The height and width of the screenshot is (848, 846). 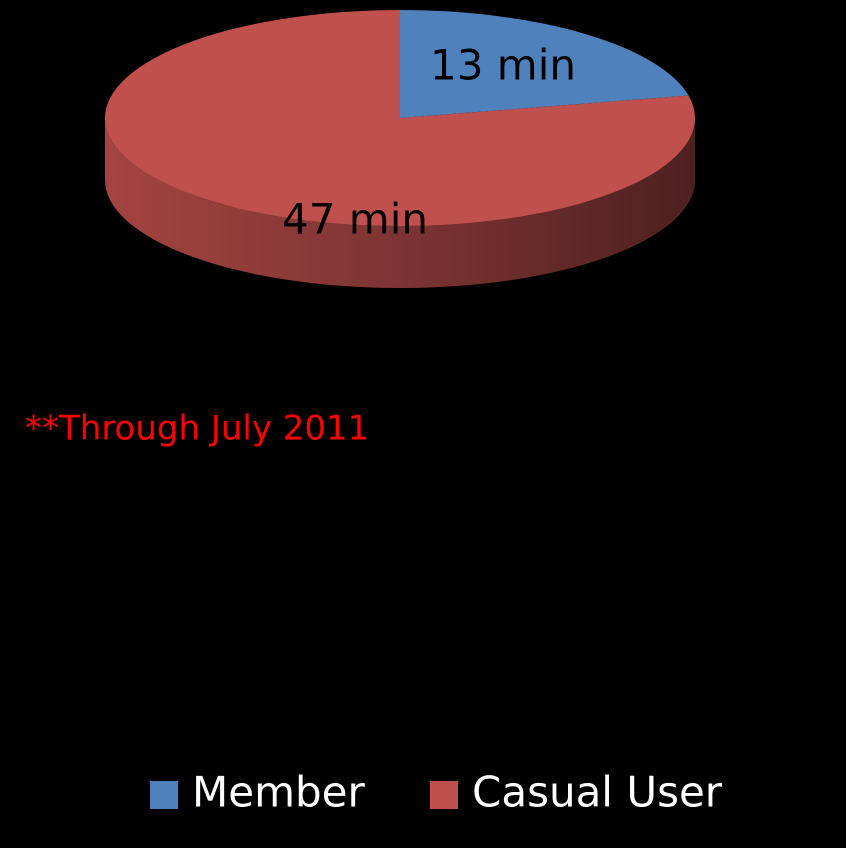 What do you see at coordinates (355, 219) in the screenshot?
I see `data-label: 47 min` at bounding box center [355, 219].